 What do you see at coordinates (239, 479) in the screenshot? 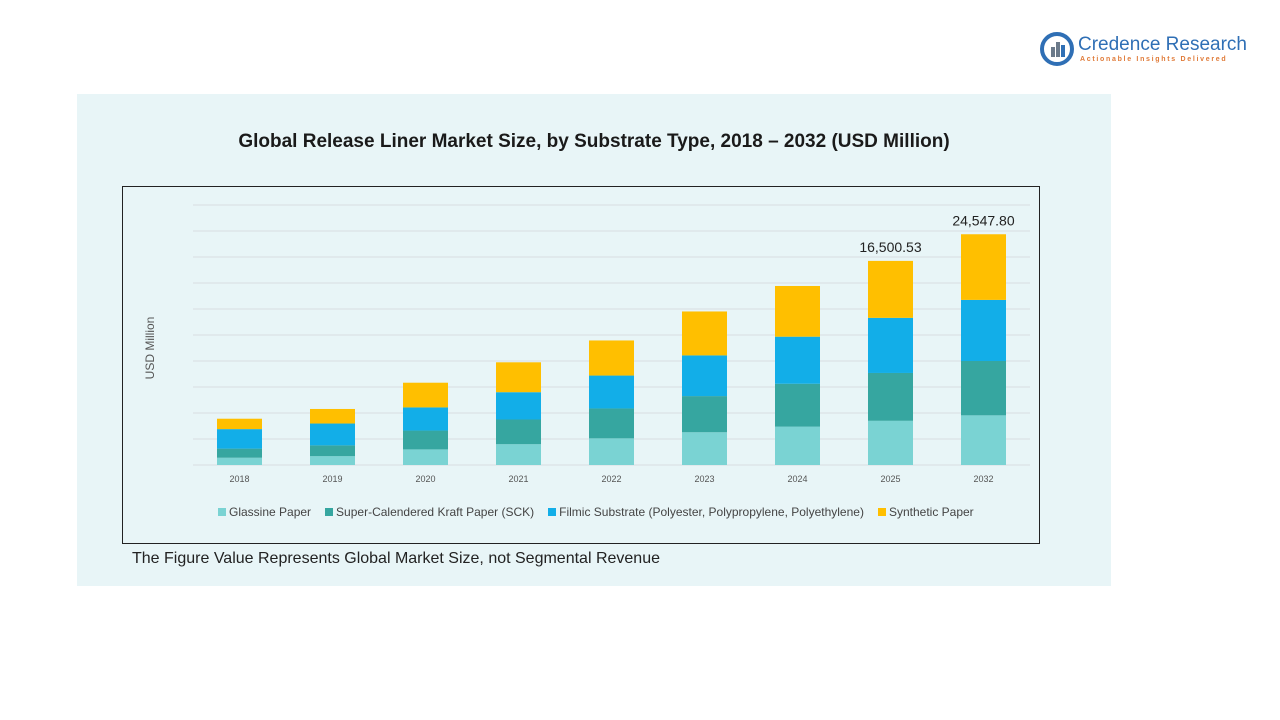
I see `x-tick-label: 2018` at bounding box center [239, 479].